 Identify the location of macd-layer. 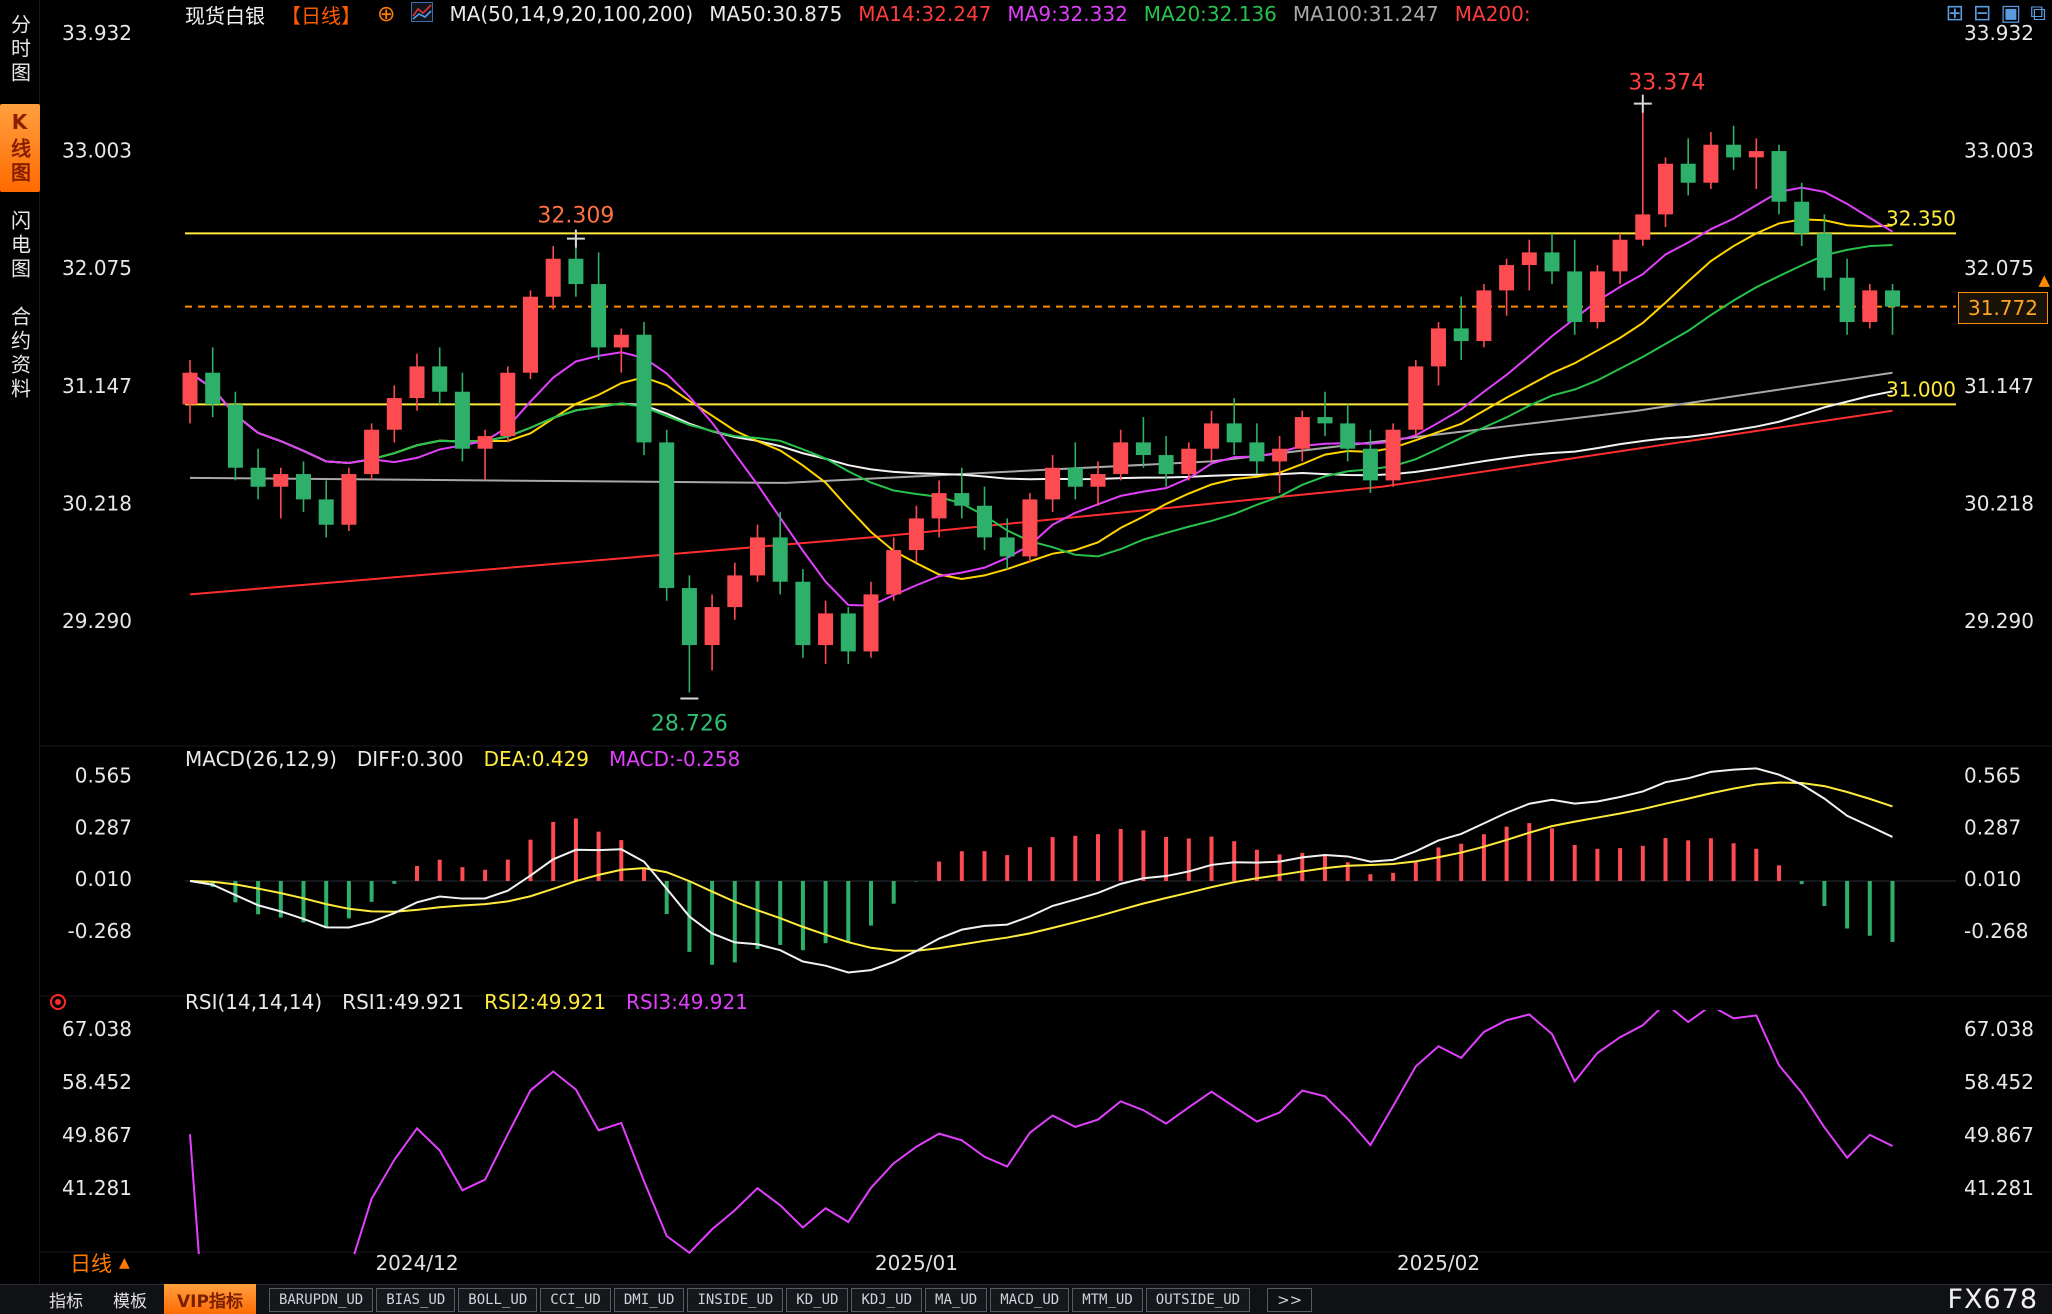
(1070, 870).